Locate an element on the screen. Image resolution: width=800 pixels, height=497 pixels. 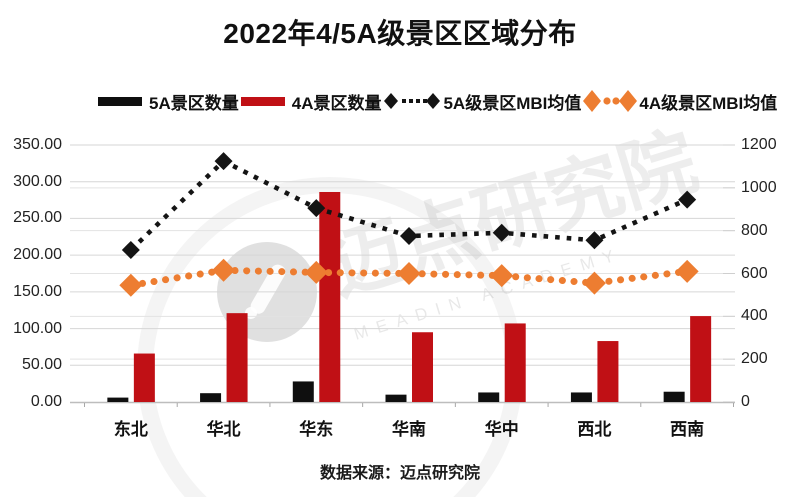
black-diamond-dotted-line-swatch-icon is located at coordinates (412, 101).